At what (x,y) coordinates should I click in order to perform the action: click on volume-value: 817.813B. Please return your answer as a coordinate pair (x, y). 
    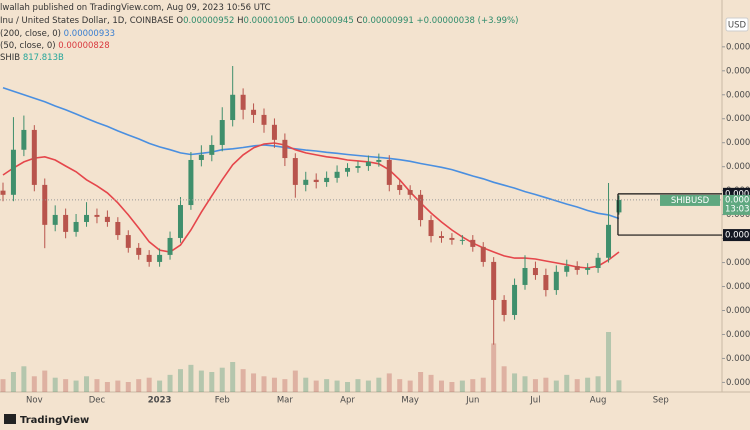
    Looking at the image, I should click on (43, 58).